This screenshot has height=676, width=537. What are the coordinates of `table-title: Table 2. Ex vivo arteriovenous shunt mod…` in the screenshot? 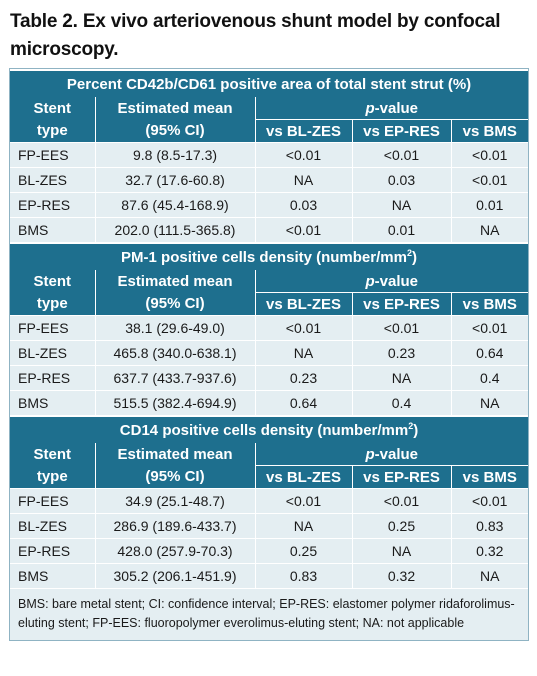 It's located at (255, 35).